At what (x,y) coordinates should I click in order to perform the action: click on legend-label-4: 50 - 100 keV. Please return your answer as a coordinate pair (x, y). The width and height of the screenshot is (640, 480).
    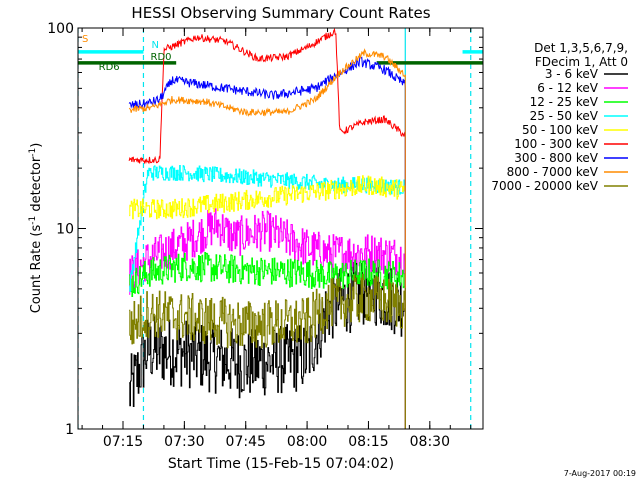
    Looking at the image, I should click on (560, 130).